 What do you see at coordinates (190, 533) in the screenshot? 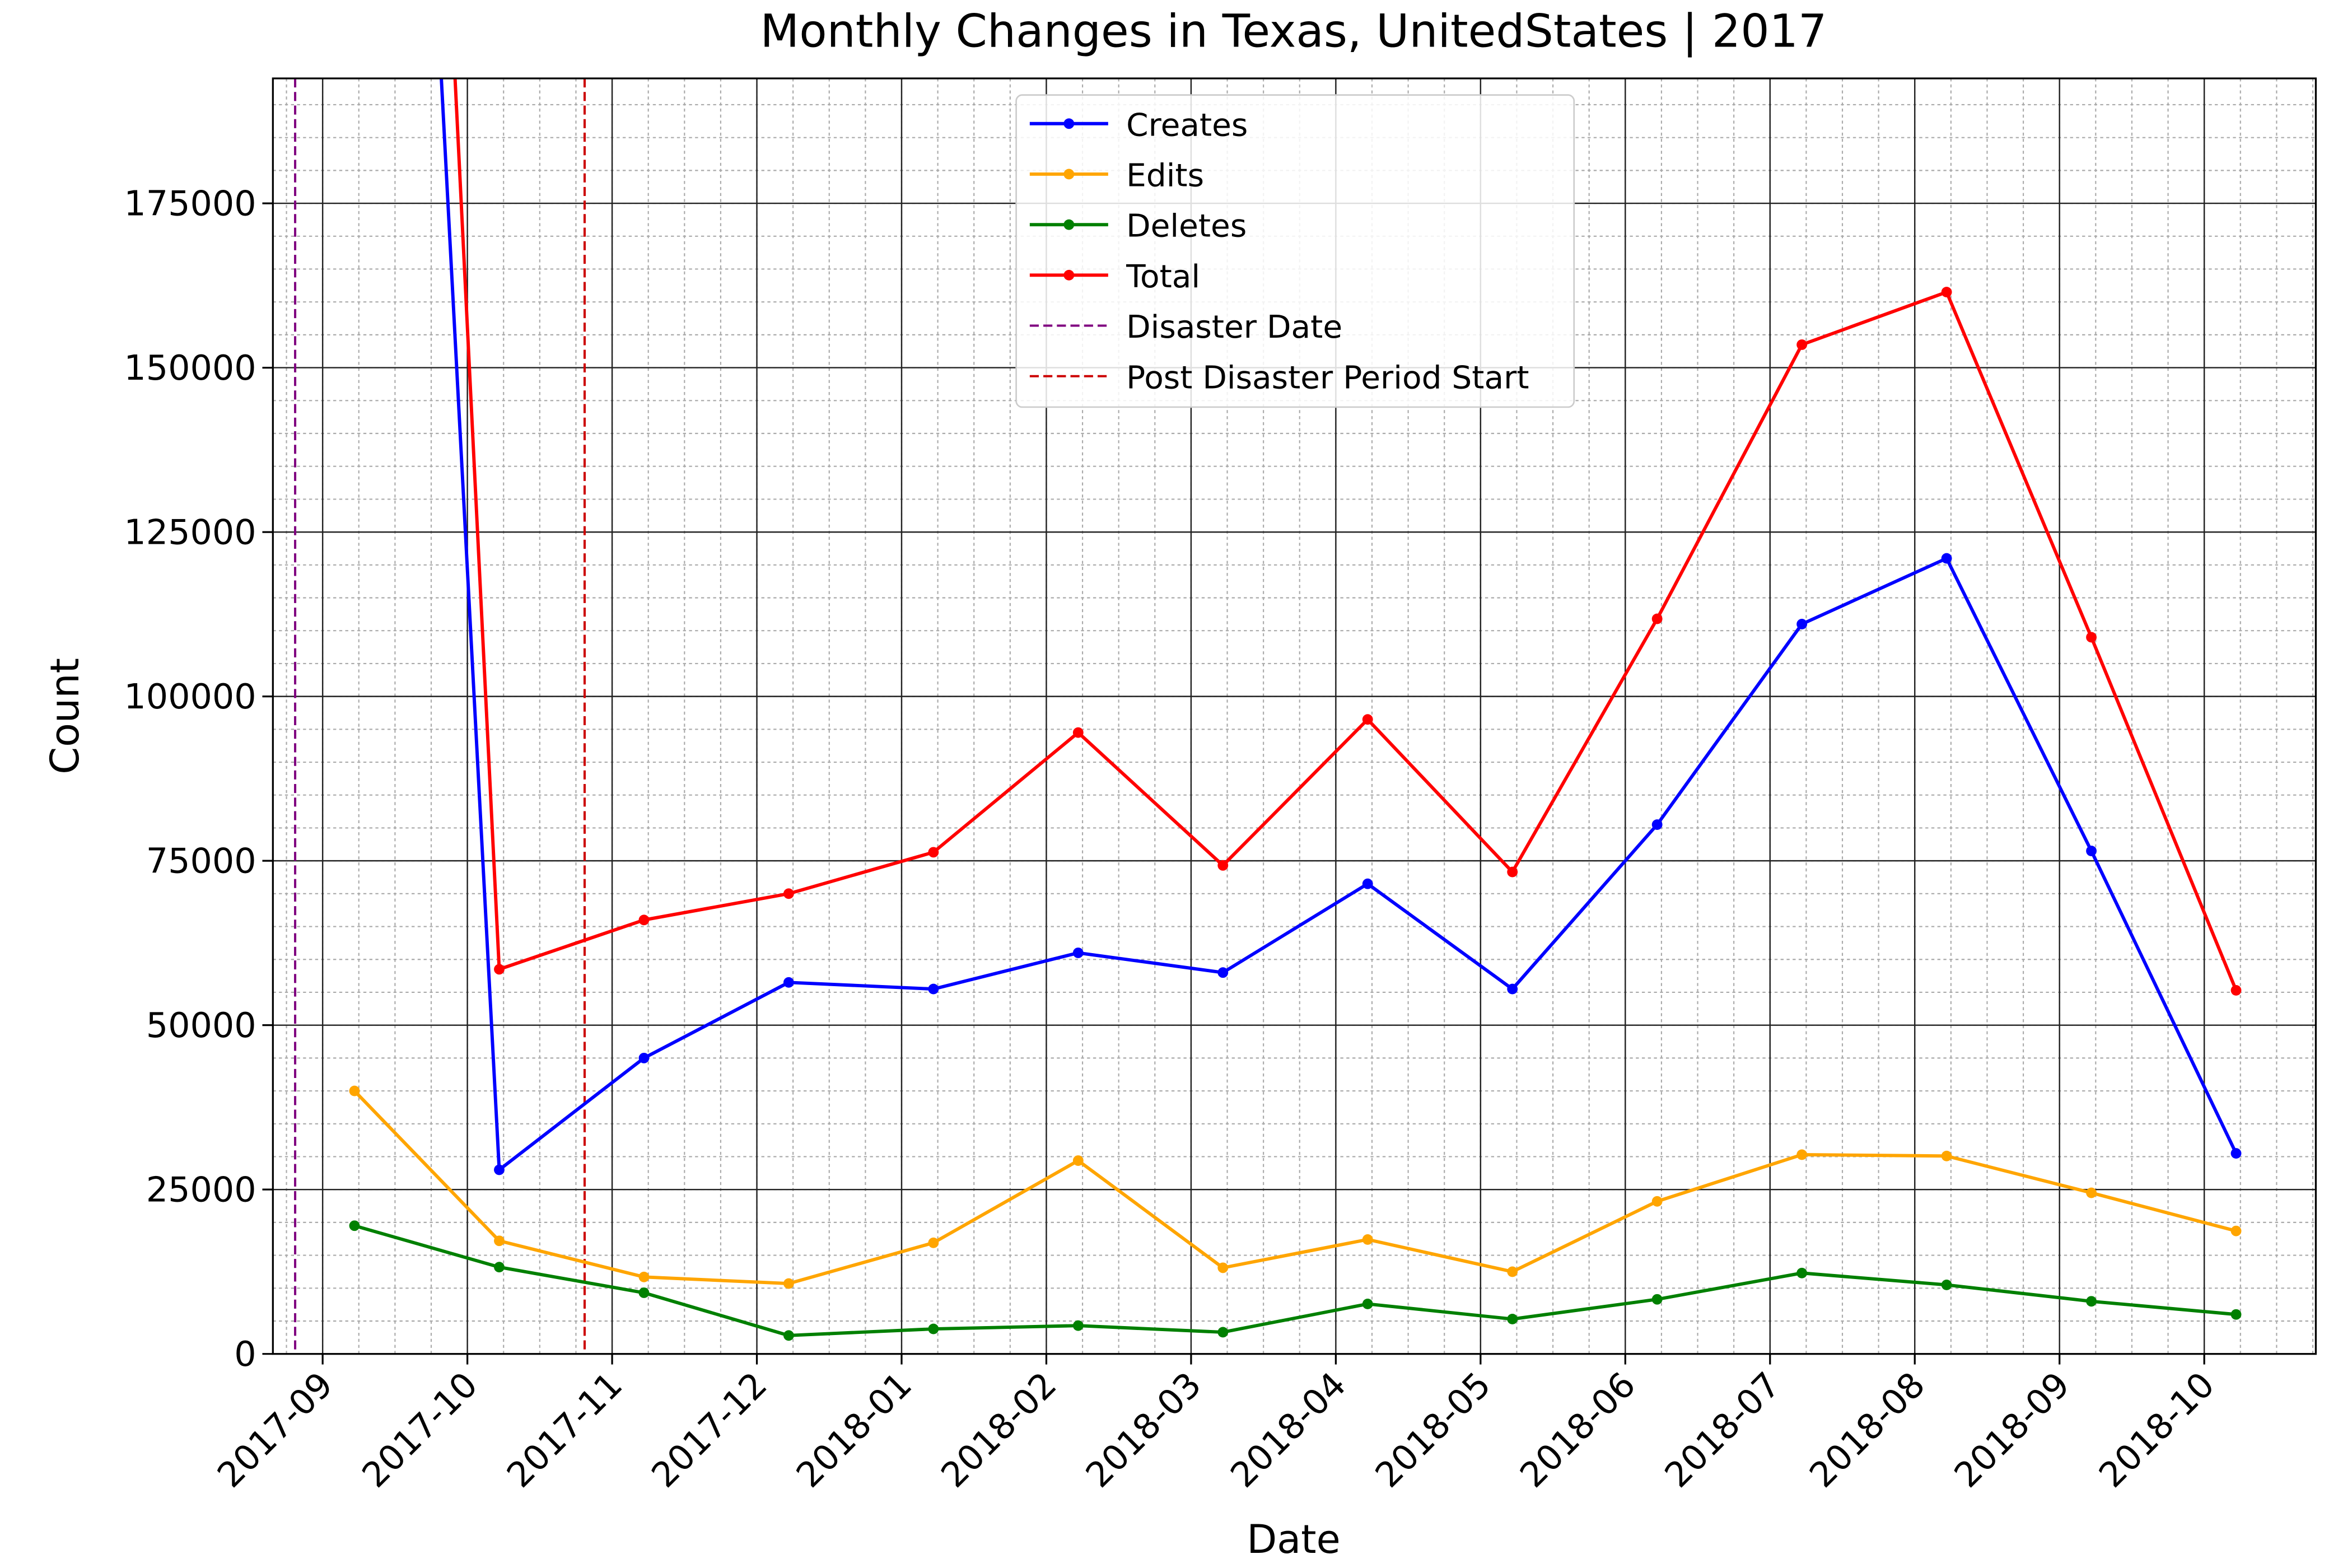
I see `y-tick-label: 125000` at bounding box center [190, 533].